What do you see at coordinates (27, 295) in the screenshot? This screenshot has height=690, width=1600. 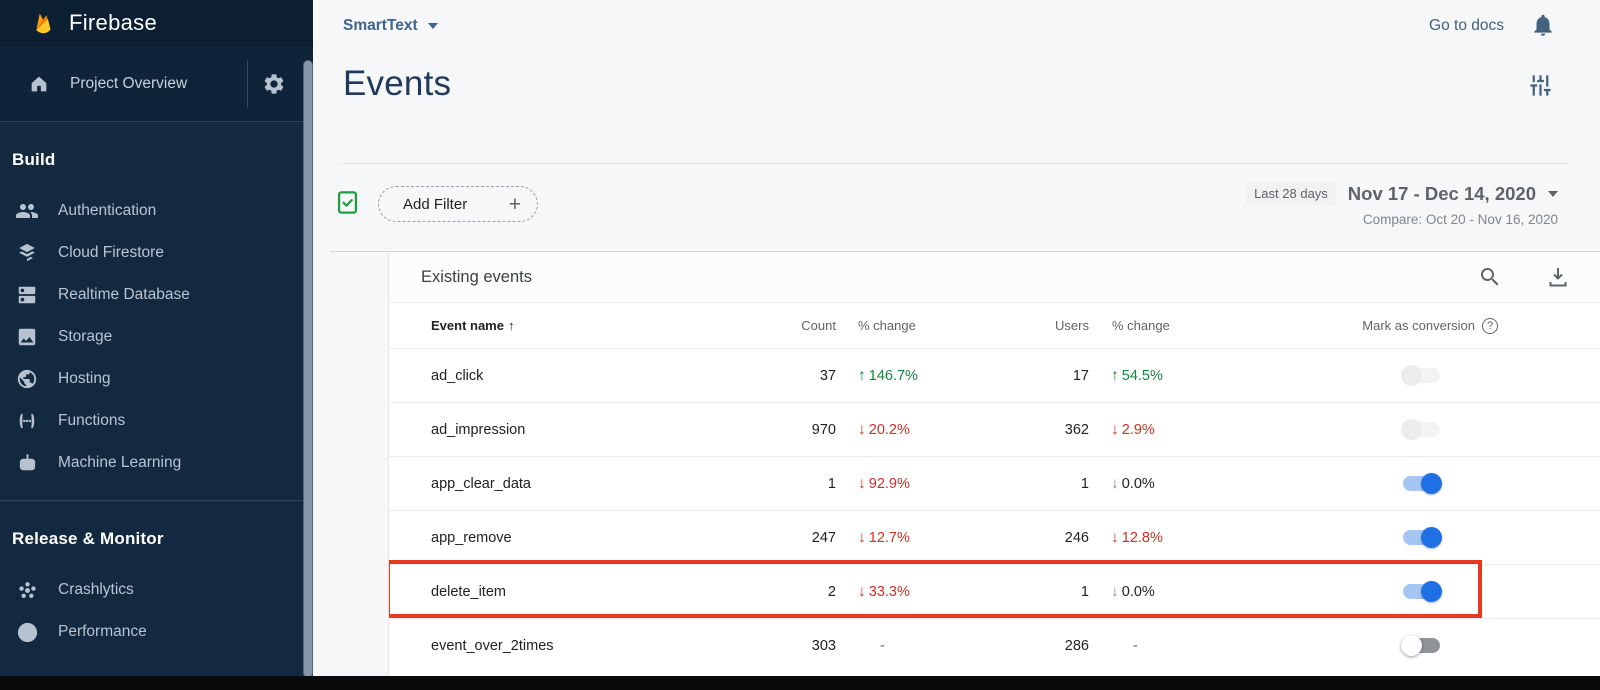 I see `database-icon` at bounding box center [27, 295].